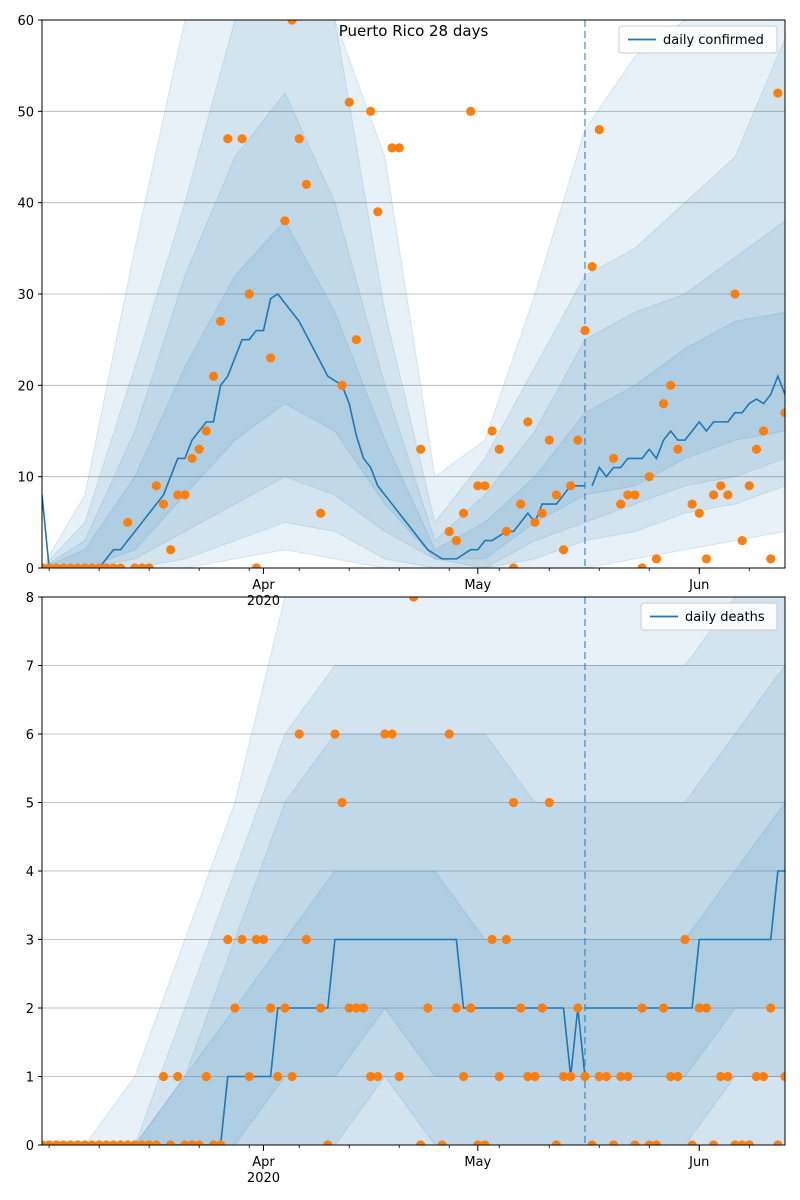 This screenshot has height=1200, width=800. What do you see at coordinates (30, 667) in the screenshot?
I see `y-tick-label: 7` at bounding box center [30, 667].